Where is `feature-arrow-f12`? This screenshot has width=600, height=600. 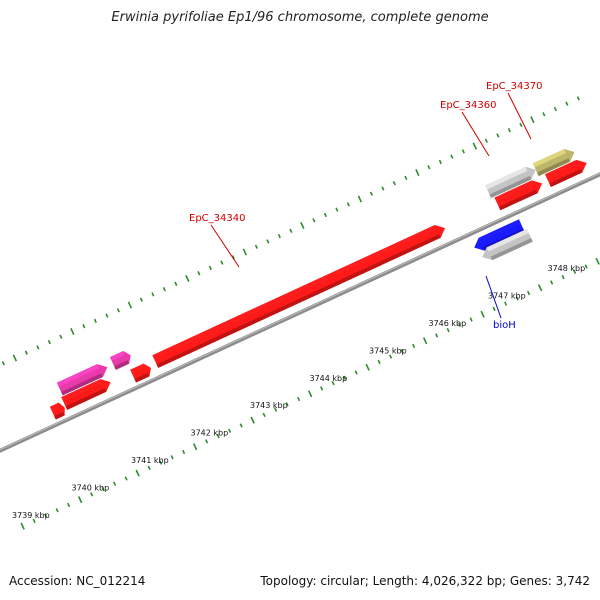 feature-arrow-f12 is located at coordinates (566, 173).